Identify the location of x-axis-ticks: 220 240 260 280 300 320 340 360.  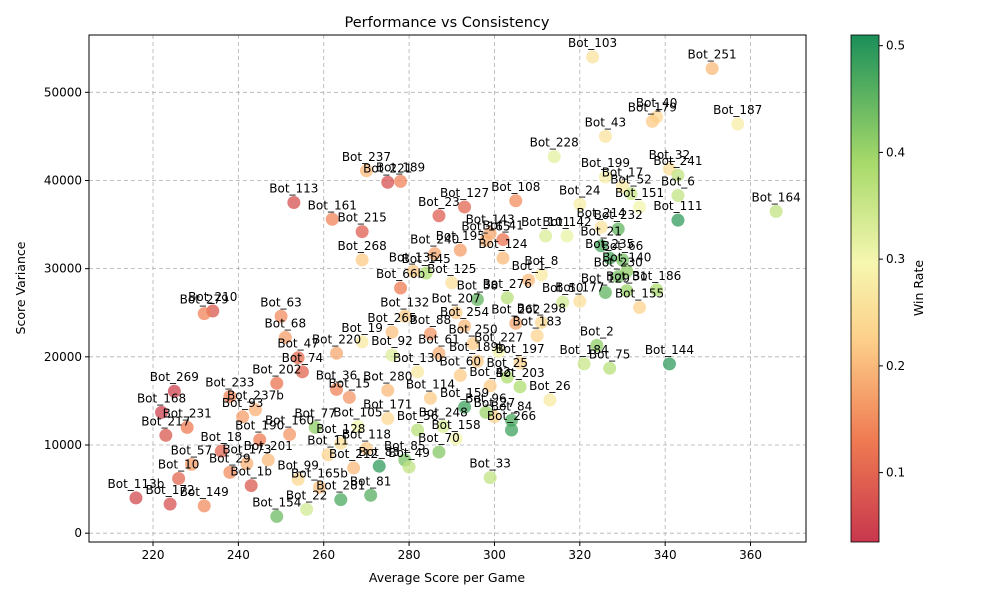
(452, 552).